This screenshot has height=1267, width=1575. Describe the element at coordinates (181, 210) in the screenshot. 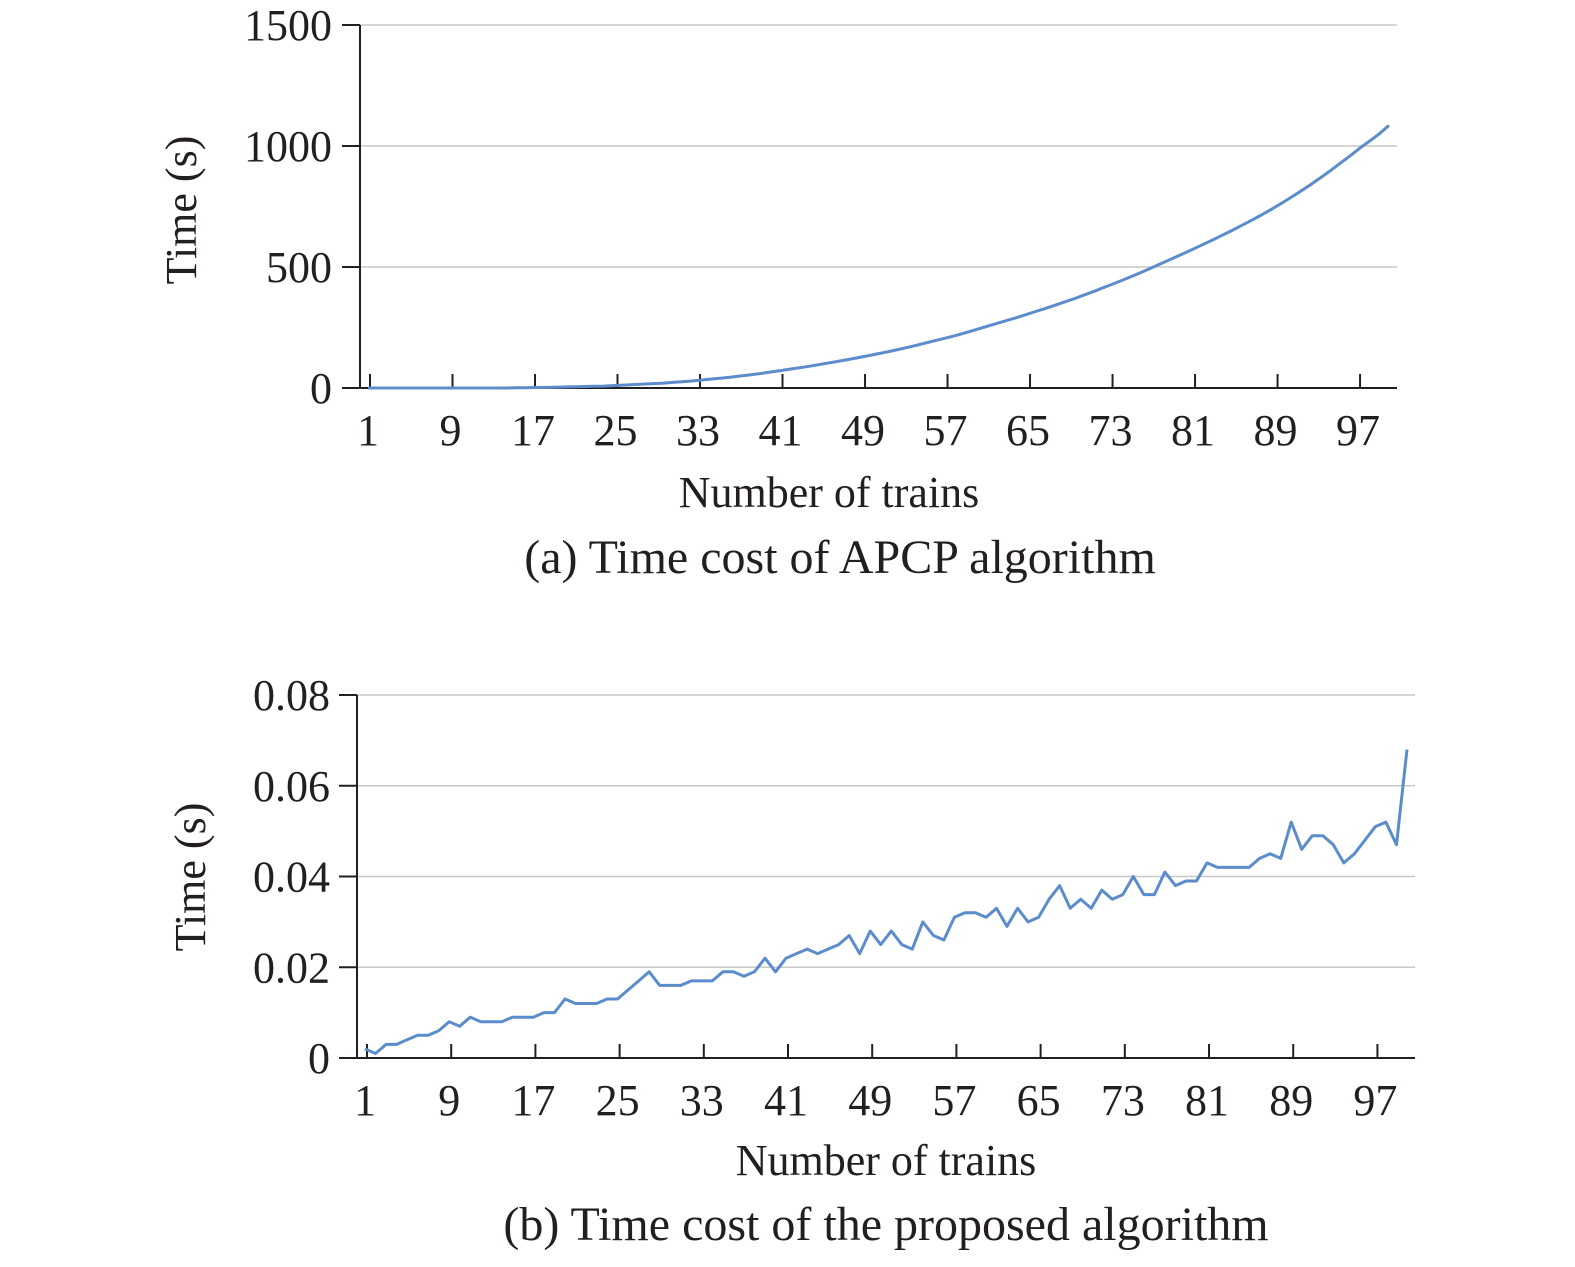

I see `y-axis-label-a: Time (s)` at that location.